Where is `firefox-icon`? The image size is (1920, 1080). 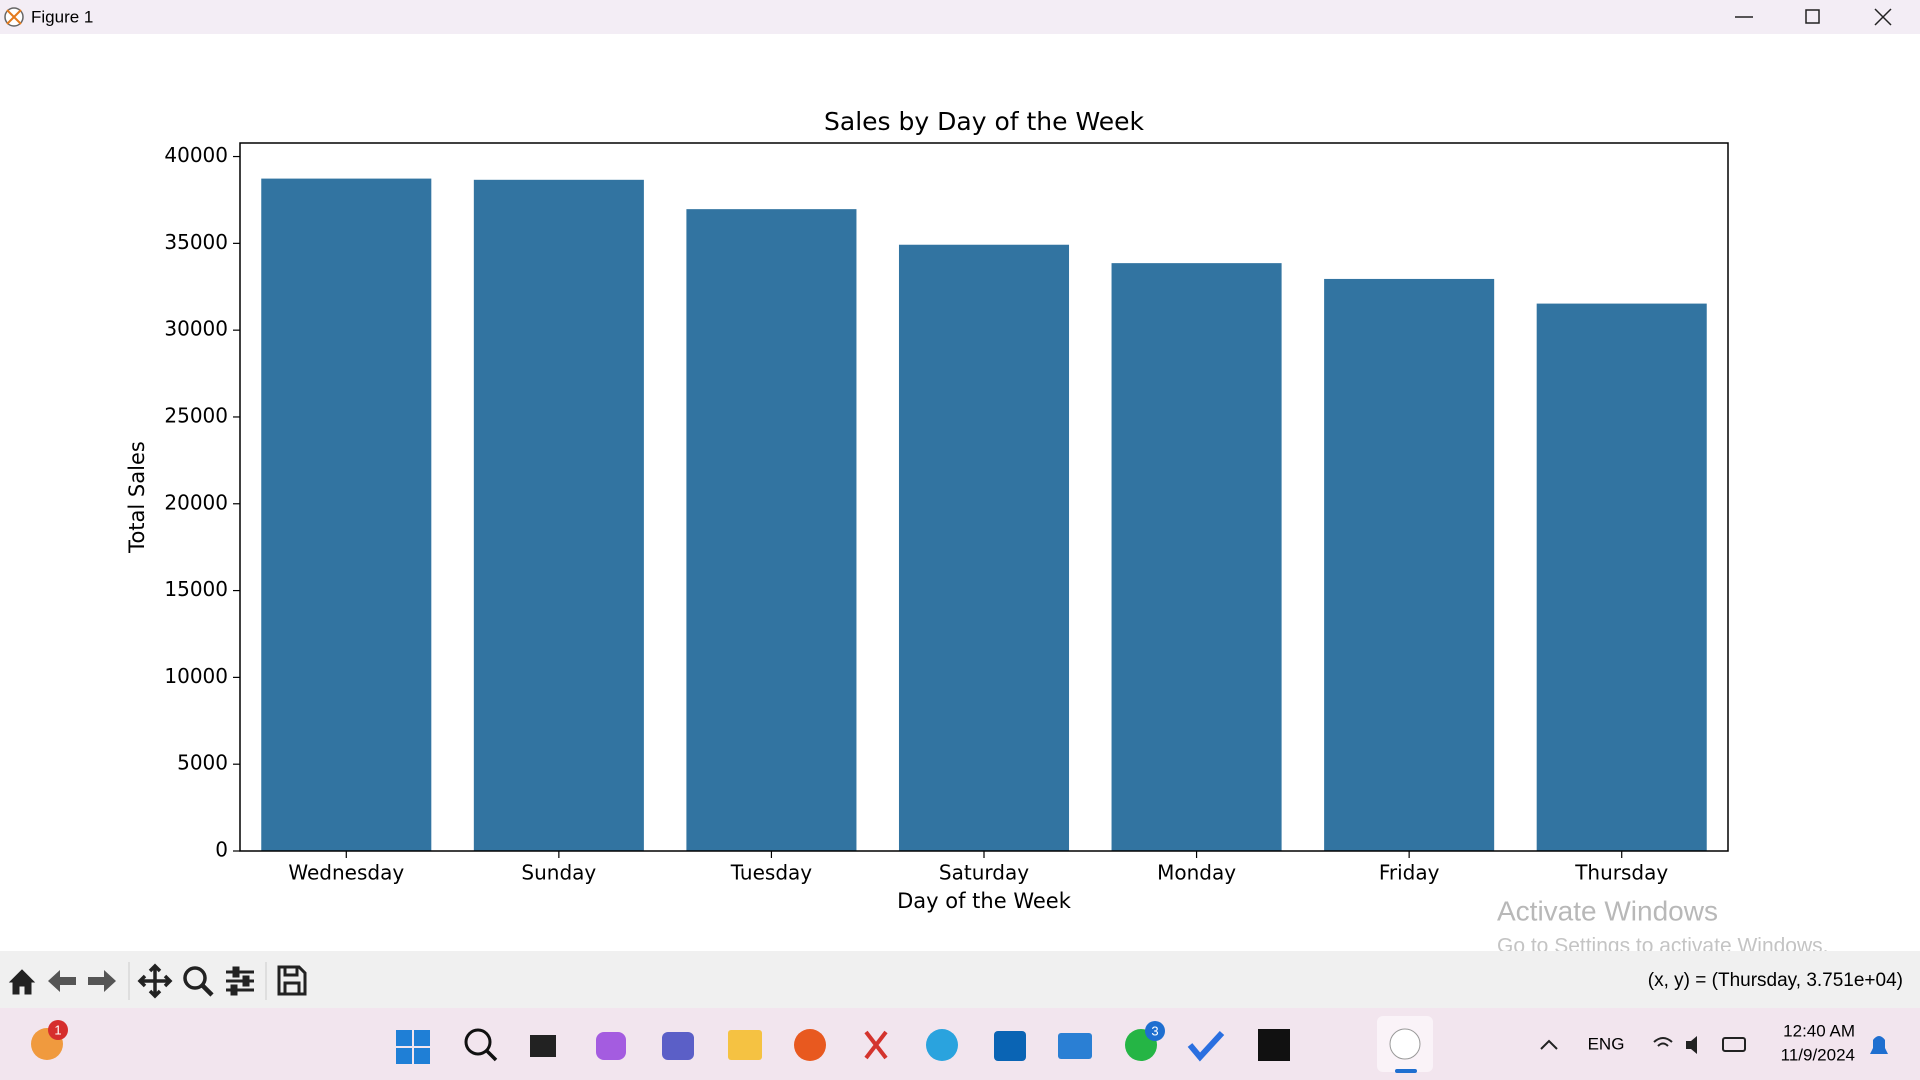
firefox-icon is located at coordinates (810, 1045).